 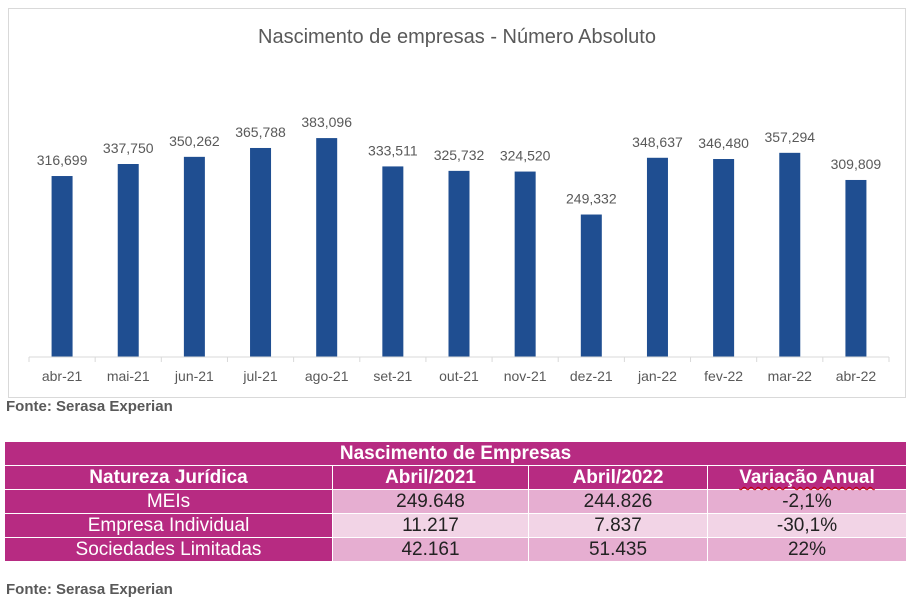 What do you see at coordinates (807, 549) in the screenshot?
I see `table-cell: 22%` at bounding box center [807, 549].